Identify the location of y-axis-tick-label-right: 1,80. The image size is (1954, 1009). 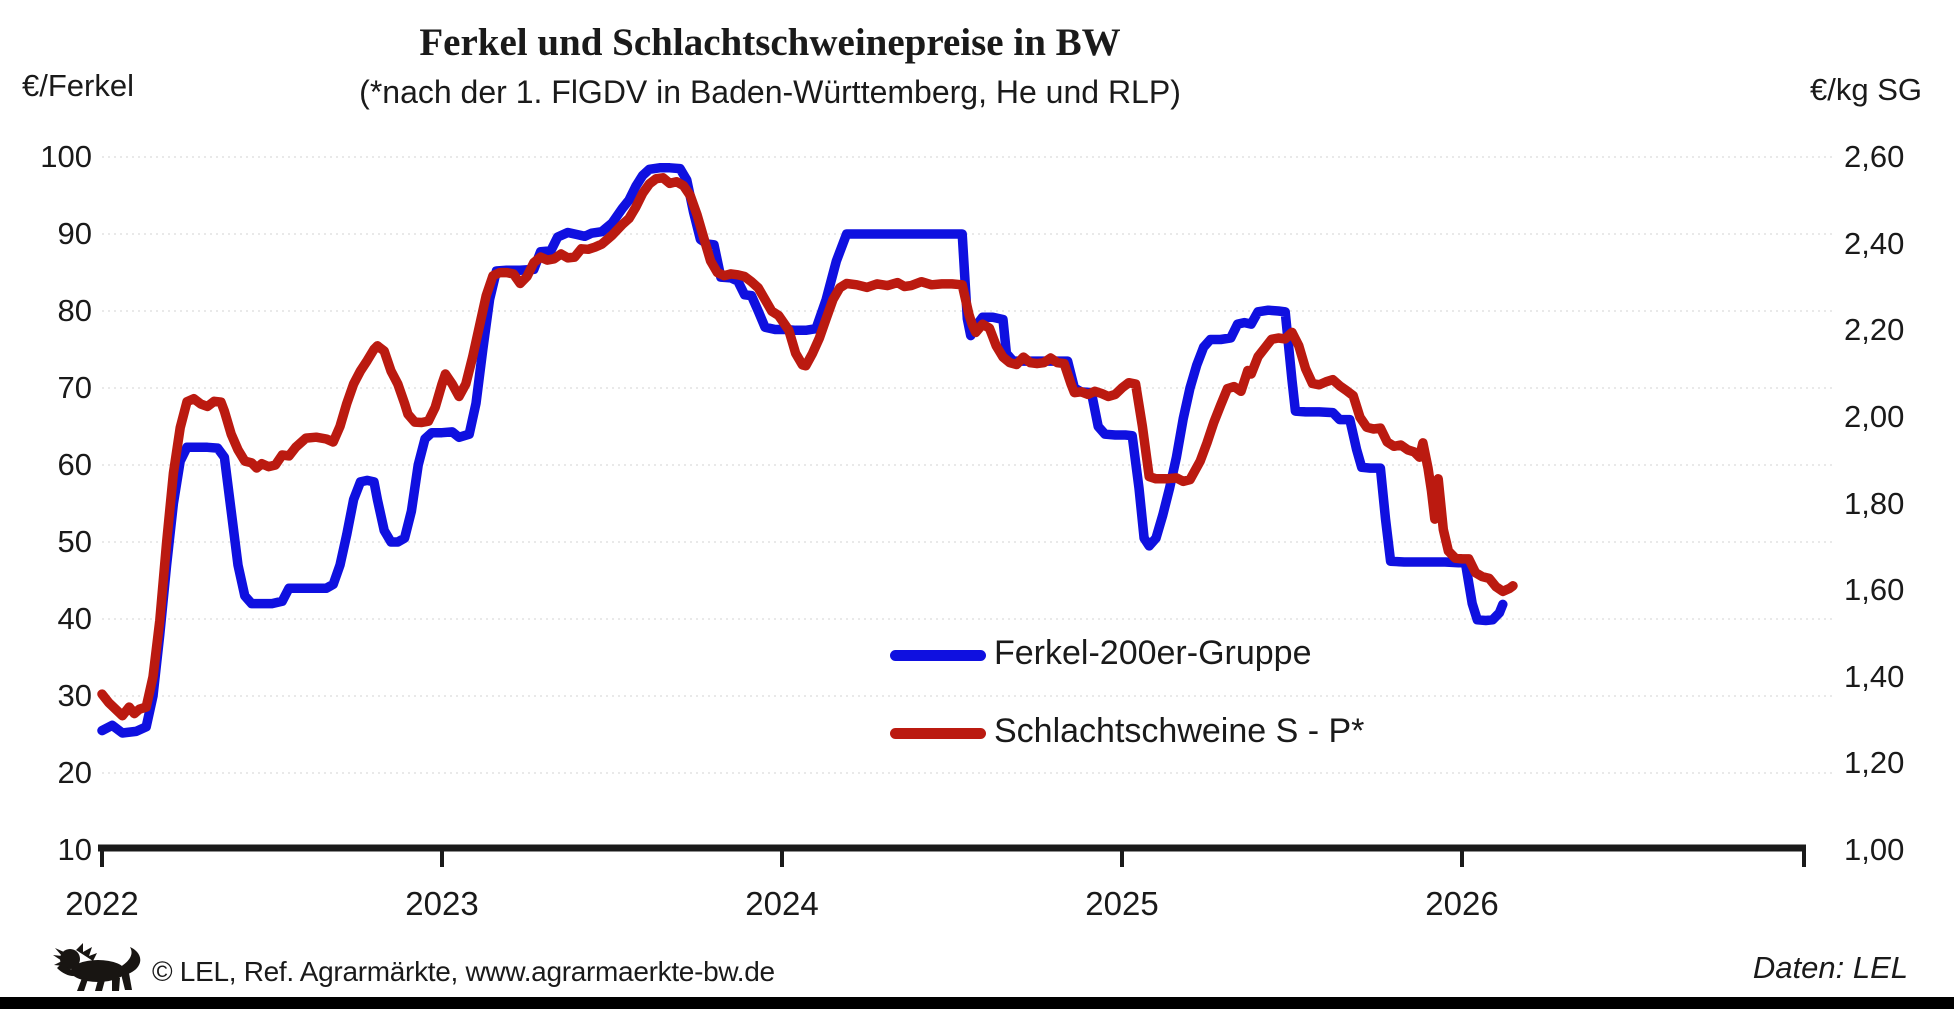
(1874, 503).